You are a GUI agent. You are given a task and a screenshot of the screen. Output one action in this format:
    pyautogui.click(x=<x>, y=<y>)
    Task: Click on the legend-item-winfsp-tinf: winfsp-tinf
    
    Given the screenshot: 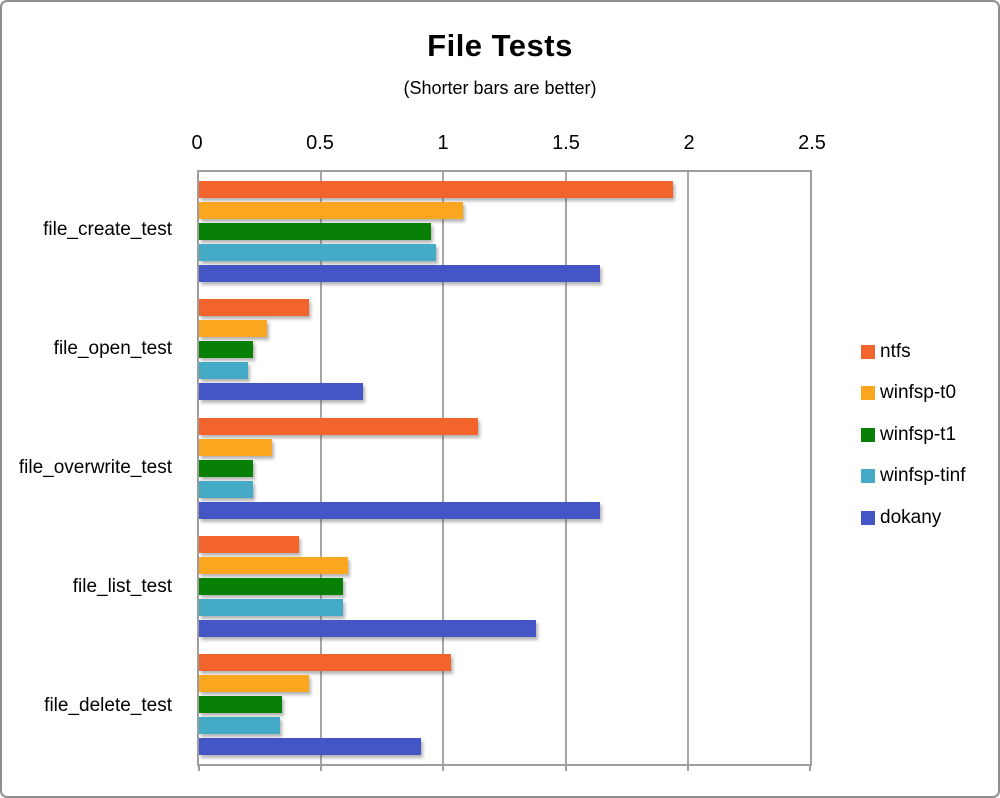 What is the action you would take?
    pyautogui.click(x=913, y=477)
    